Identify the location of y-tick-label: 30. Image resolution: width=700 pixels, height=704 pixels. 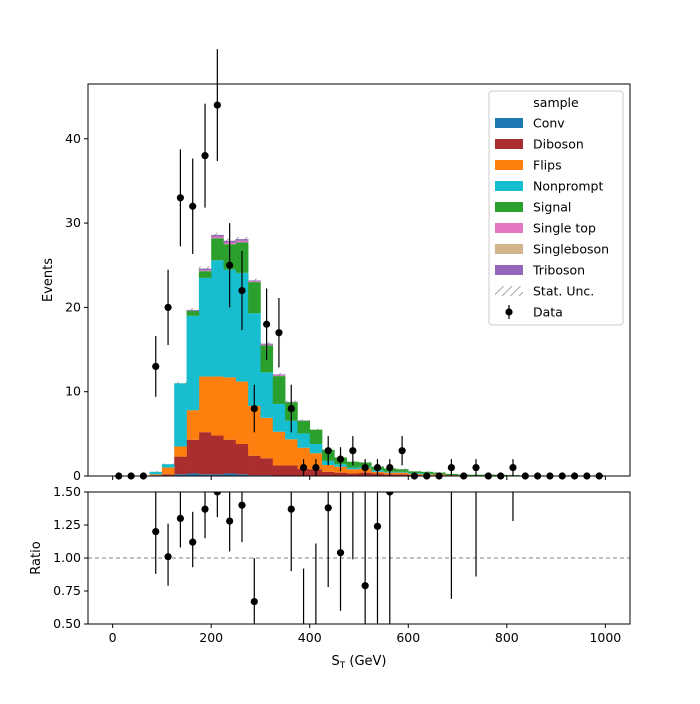
(73, 222).